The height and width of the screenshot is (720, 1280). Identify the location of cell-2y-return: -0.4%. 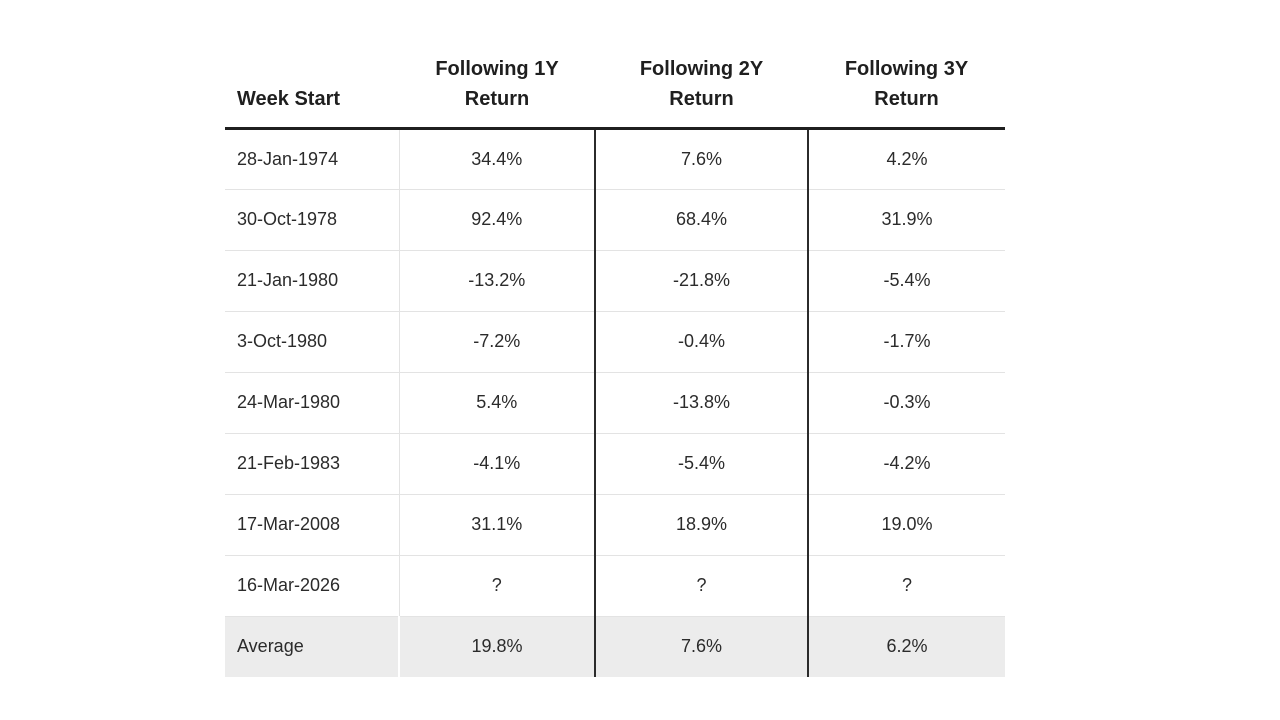
(702, 342).